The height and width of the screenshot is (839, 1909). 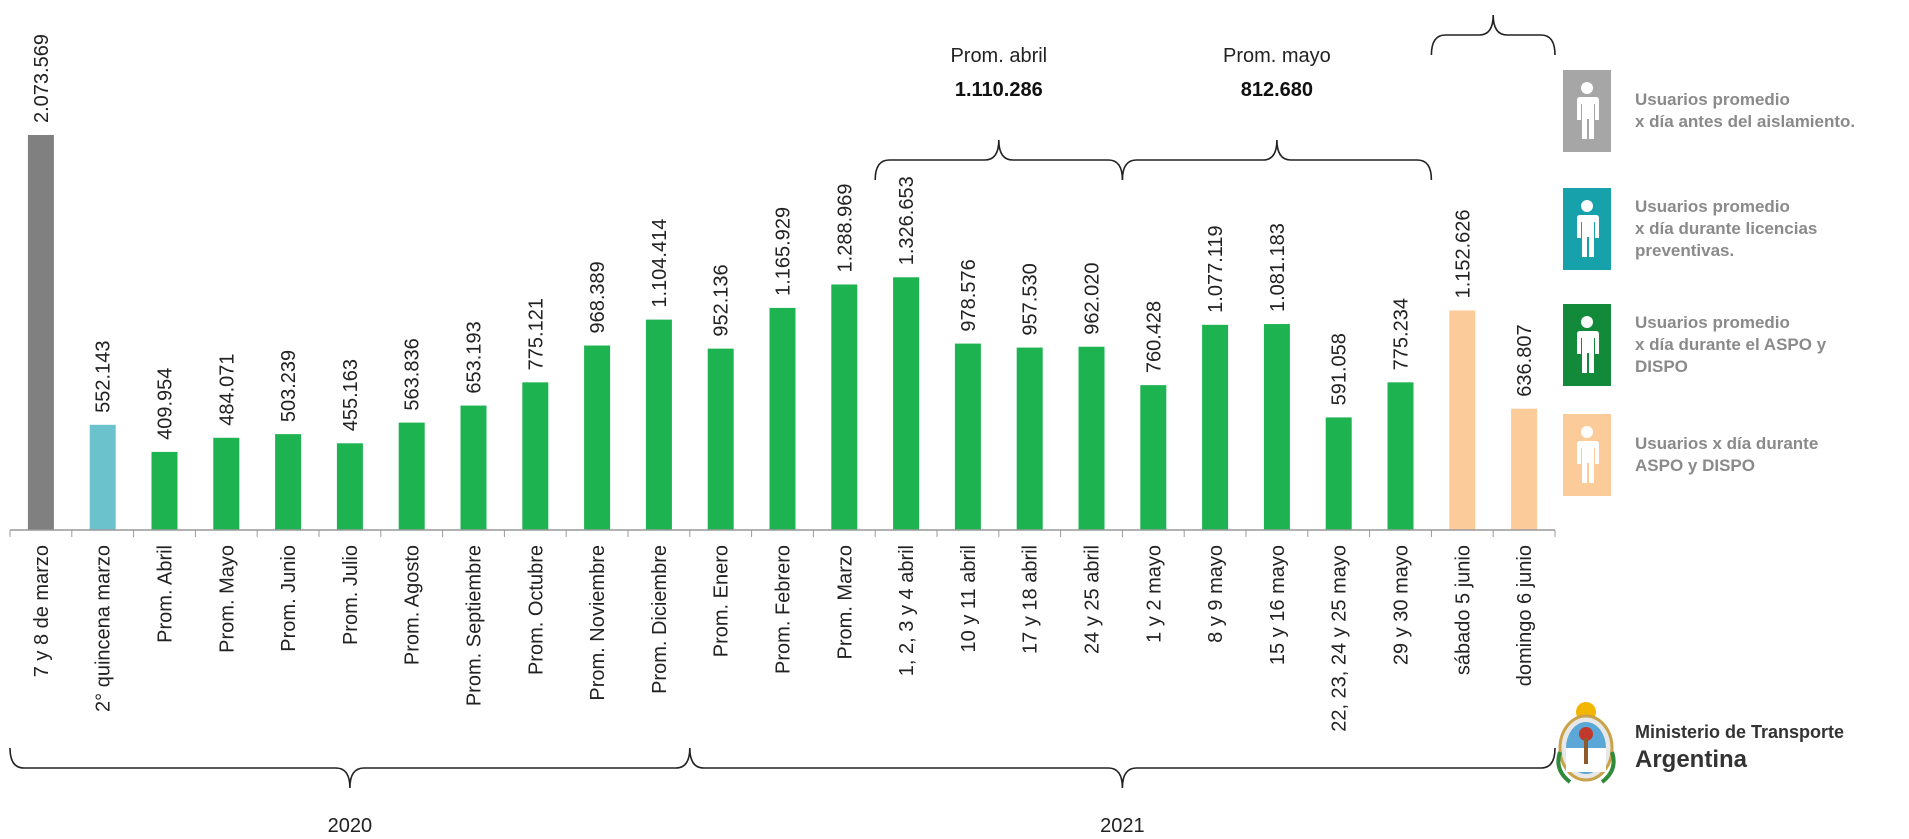 I want to click on value-label: 968.389, so click(x=598, y=297).